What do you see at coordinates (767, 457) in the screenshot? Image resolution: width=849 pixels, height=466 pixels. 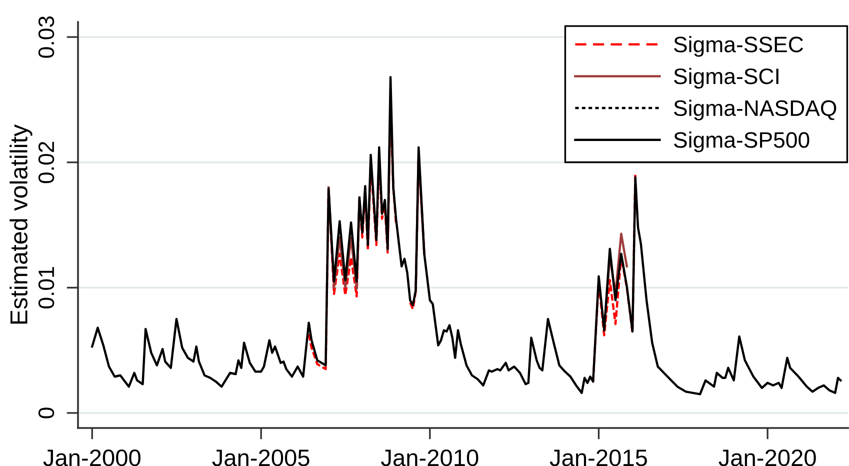 I see `x-tick-label: Jan-2020` at bounding box center [767, 457].